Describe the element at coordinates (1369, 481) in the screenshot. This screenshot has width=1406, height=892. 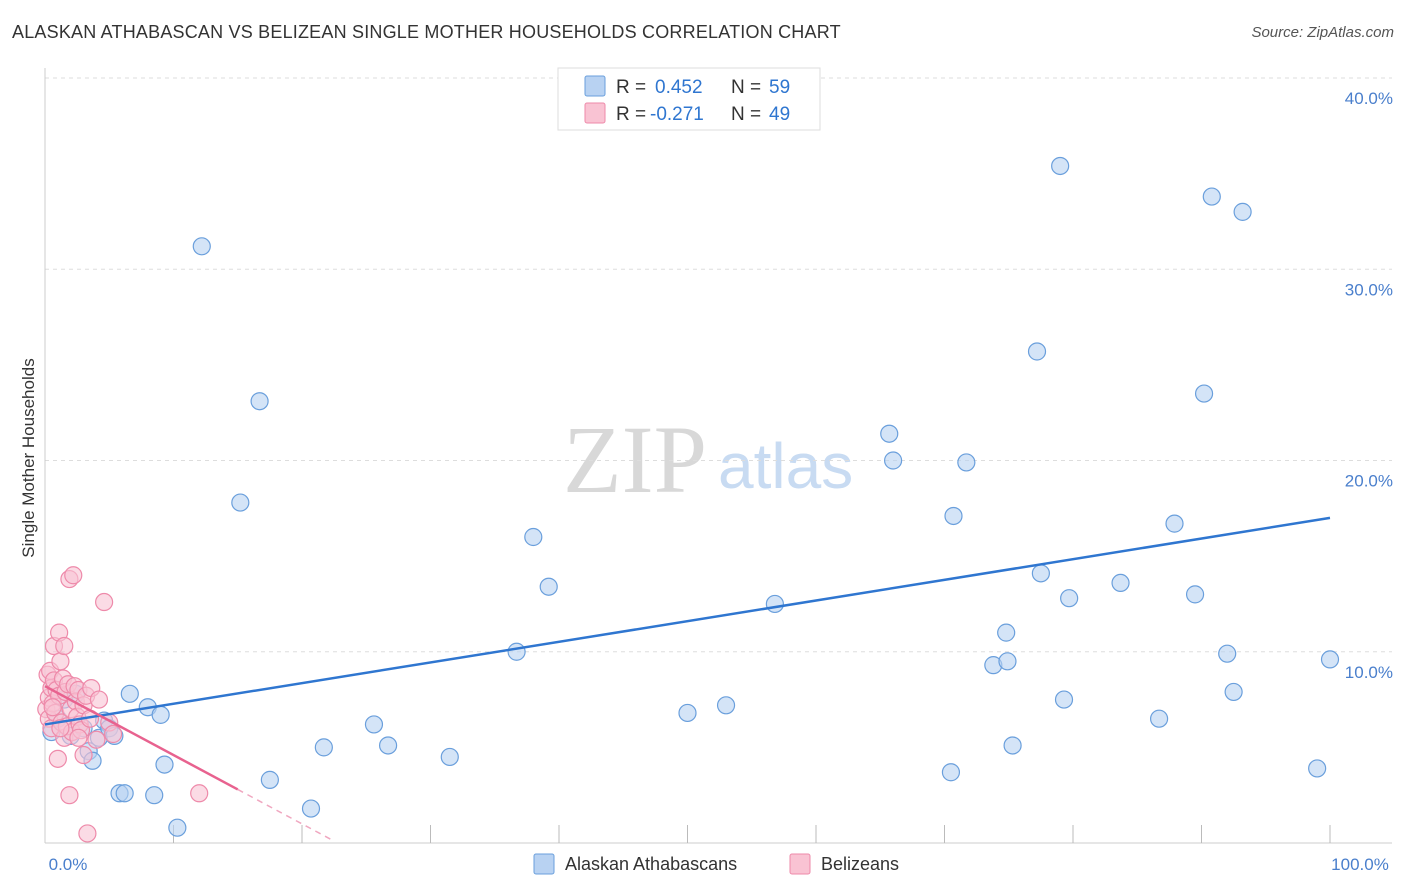
I see `y-tick-label-1: 20.0%` at that location.